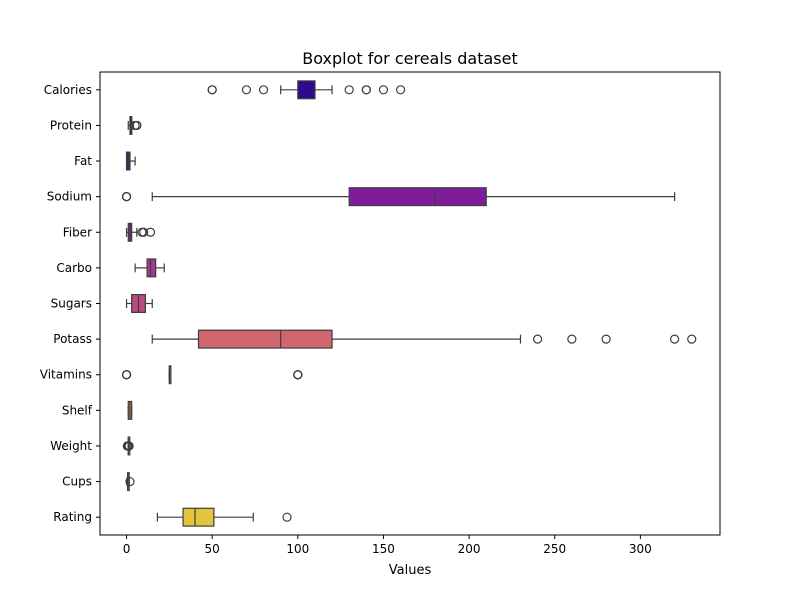 The image size is (800, 604). Describe the element at coordinates (129, 446) in the screenshot. I see `outlier-weight` at that location.